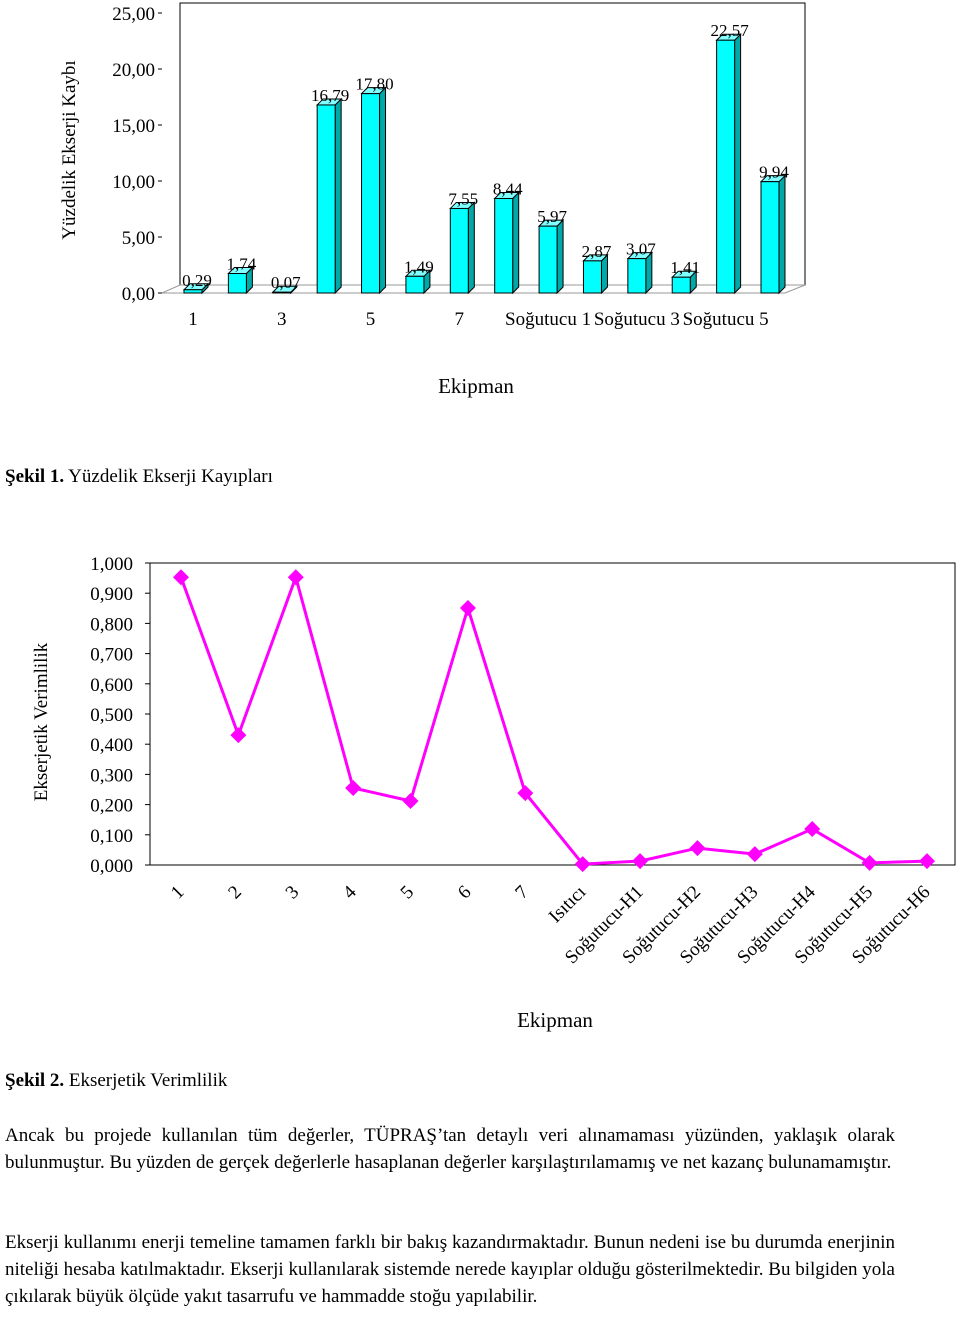 The width and height of the screenshot is (960, 1335). Describe the element at coordinates (350, 892) in the screenshot. I see `x-tick-label: 4` at that location.